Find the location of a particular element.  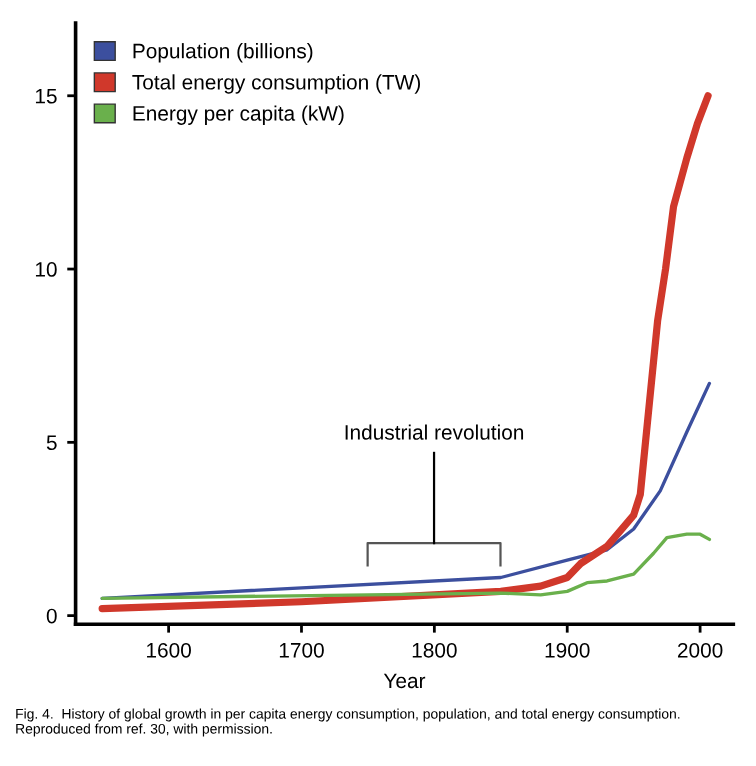

line-series is located at coordinates (406, 566).